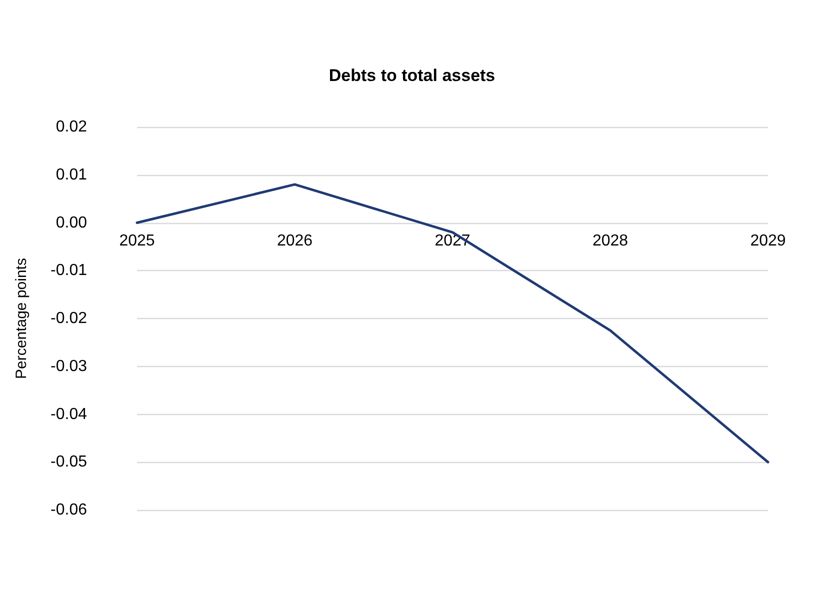 The image size is (824, 590). I want to click on y-tick-label: 0.01, so click(72, 175).